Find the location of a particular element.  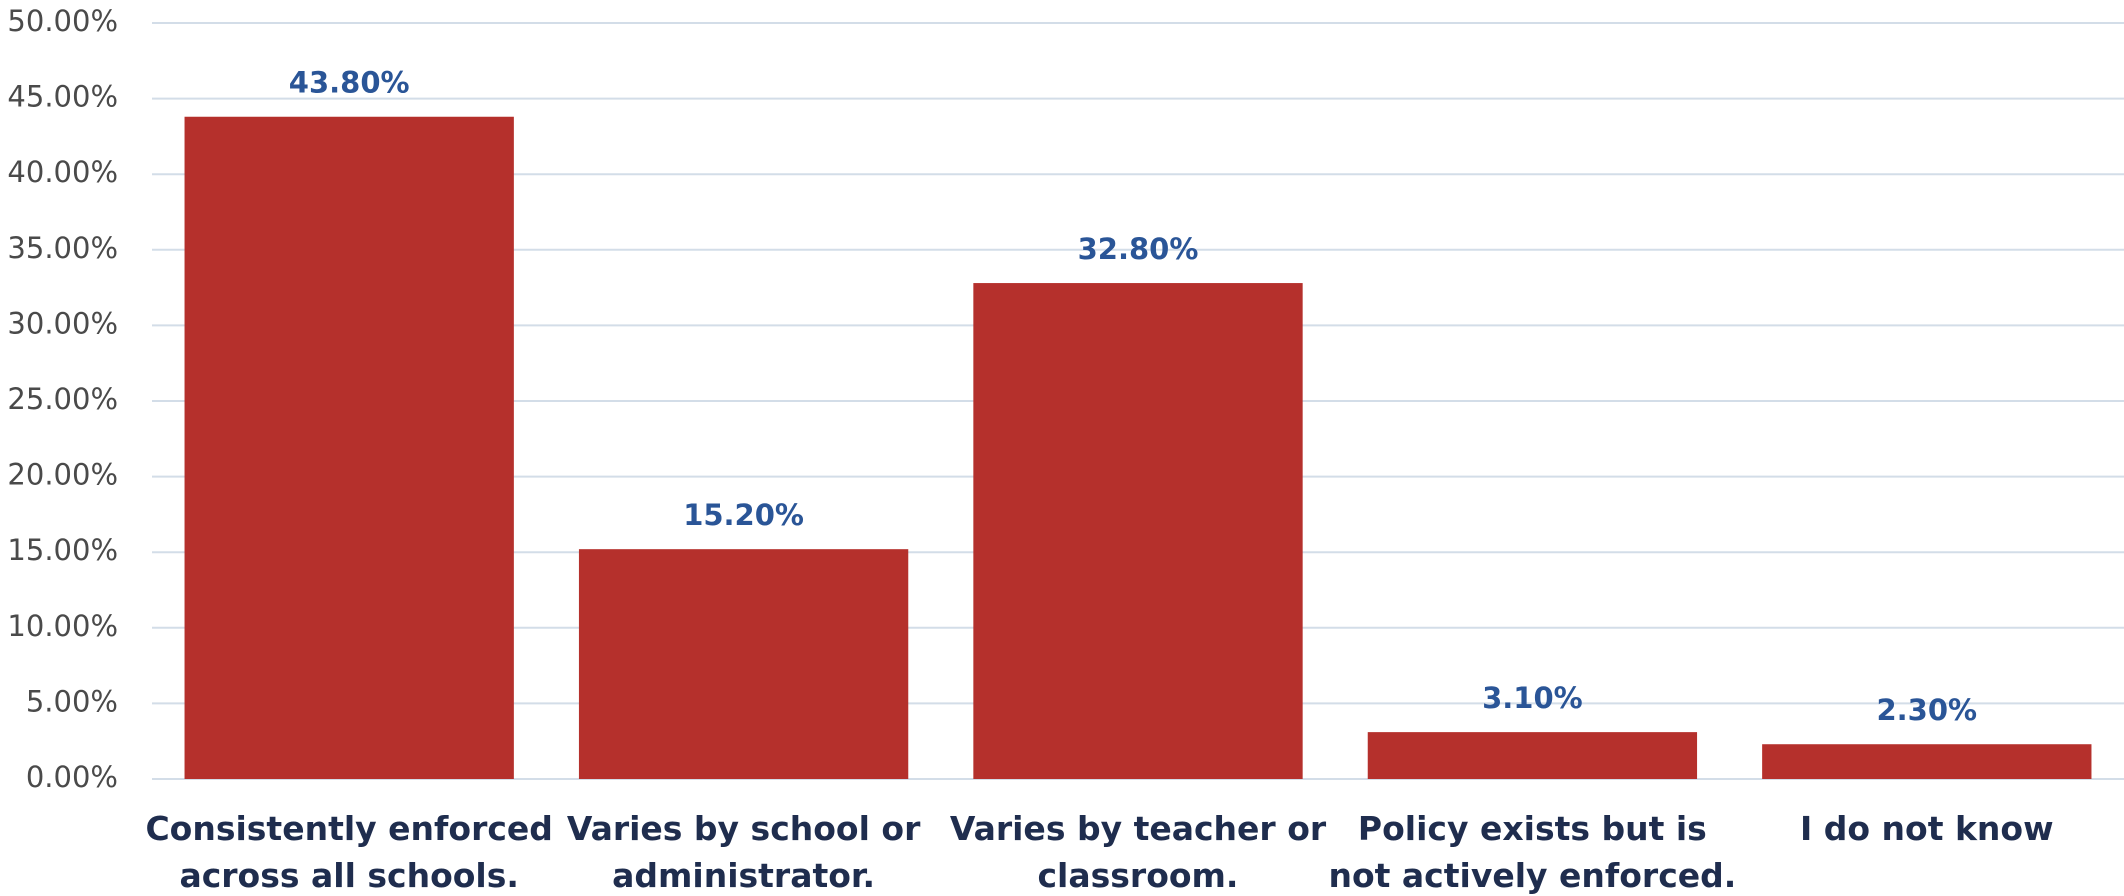

y-tick-label: 0.00% is located at coordinates (72, 777).